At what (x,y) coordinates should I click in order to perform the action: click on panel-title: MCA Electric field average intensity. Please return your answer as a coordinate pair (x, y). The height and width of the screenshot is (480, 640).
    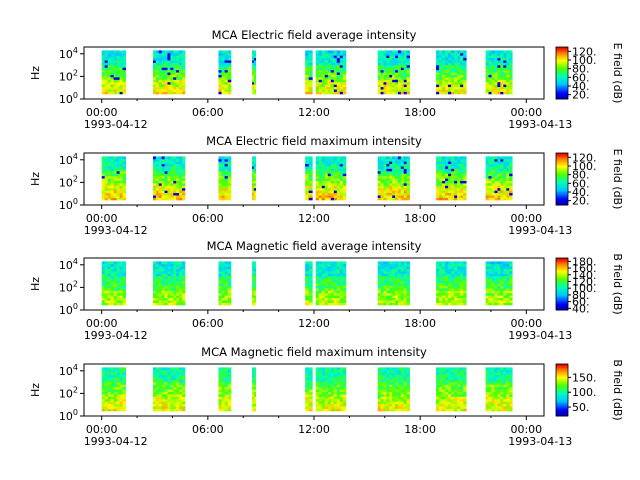
    Looking at the image, I should click on (314, 35).